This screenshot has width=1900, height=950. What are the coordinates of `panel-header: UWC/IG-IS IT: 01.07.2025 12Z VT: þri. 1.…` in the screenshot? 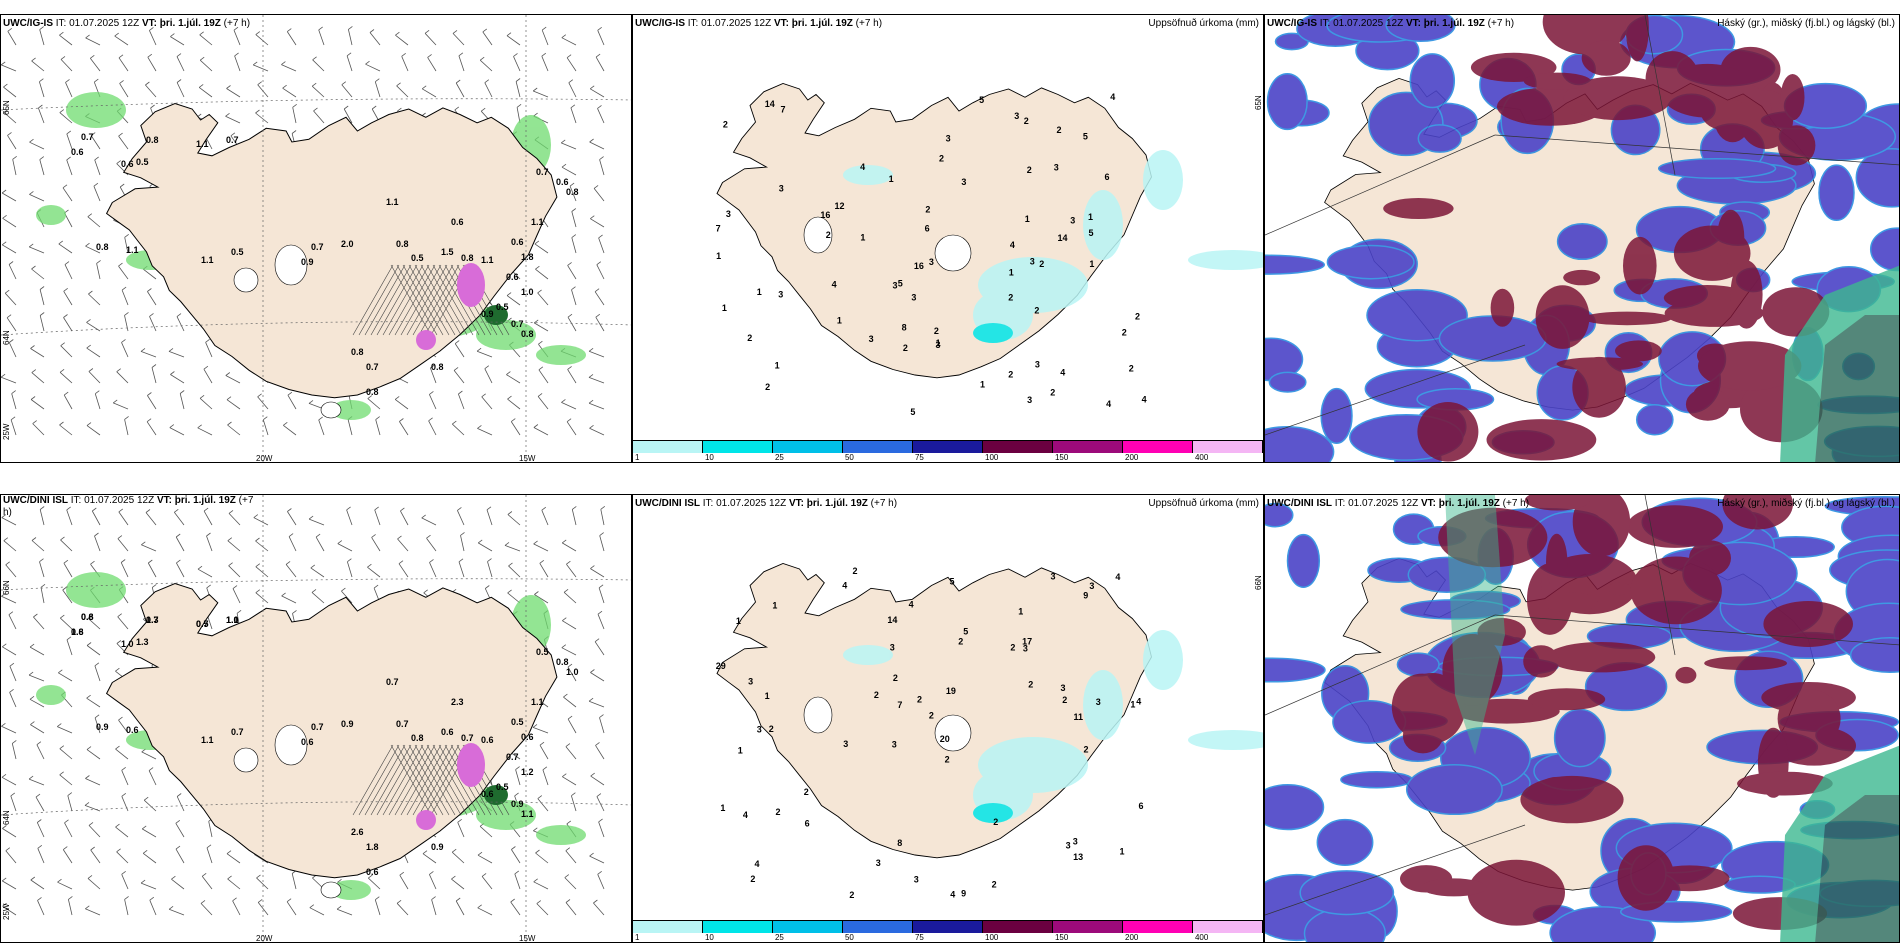 It's located at (1391, 23).